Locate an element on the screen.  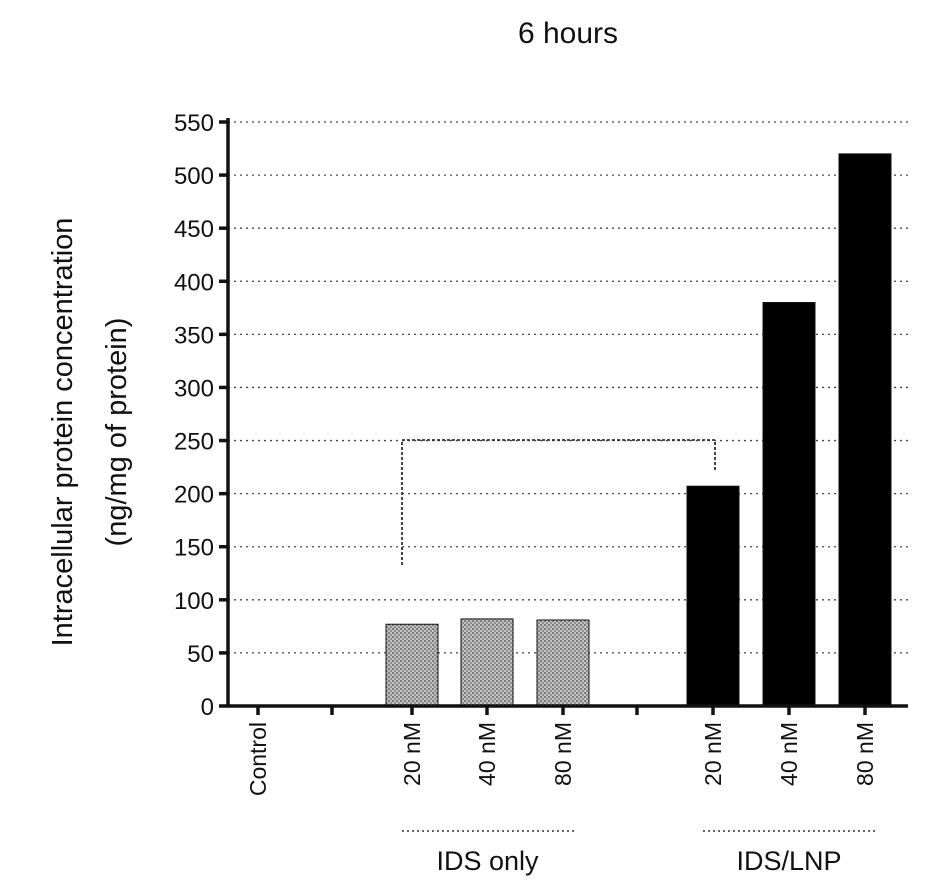
y-tick-label: 0 is located at coordinates (207, 707).